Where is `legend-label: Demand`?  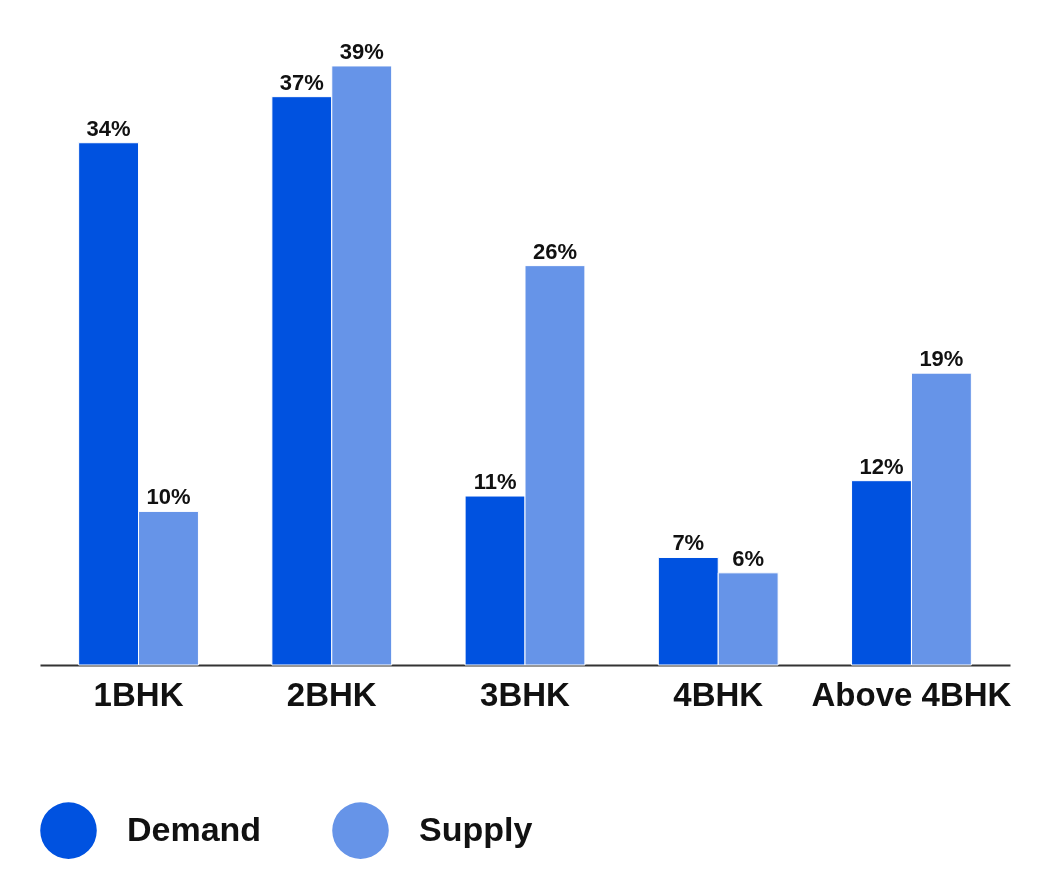 legend-label: Demand is located at coordinates (194, 828).